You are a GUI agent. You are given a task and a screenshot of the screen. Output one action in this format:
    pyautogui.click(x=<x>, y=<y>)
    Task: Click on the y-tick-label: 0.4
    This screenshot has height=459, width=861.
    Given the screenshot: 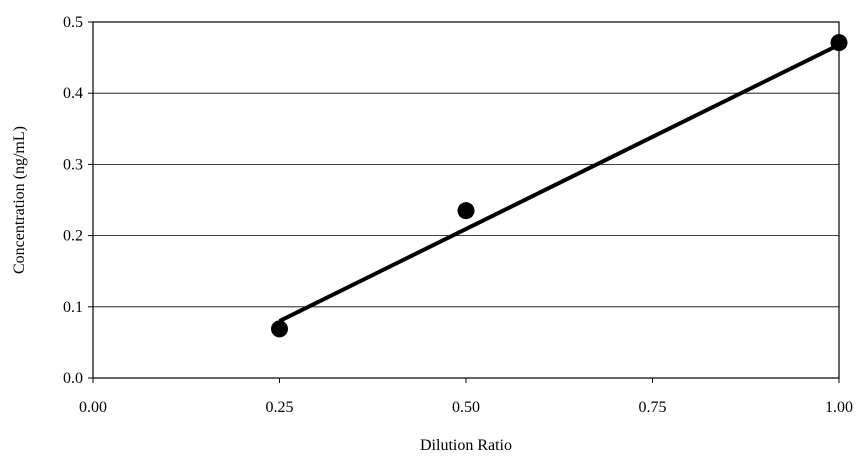 What is the action you would take?
    pyautogui.click(x=73, y=93)
    